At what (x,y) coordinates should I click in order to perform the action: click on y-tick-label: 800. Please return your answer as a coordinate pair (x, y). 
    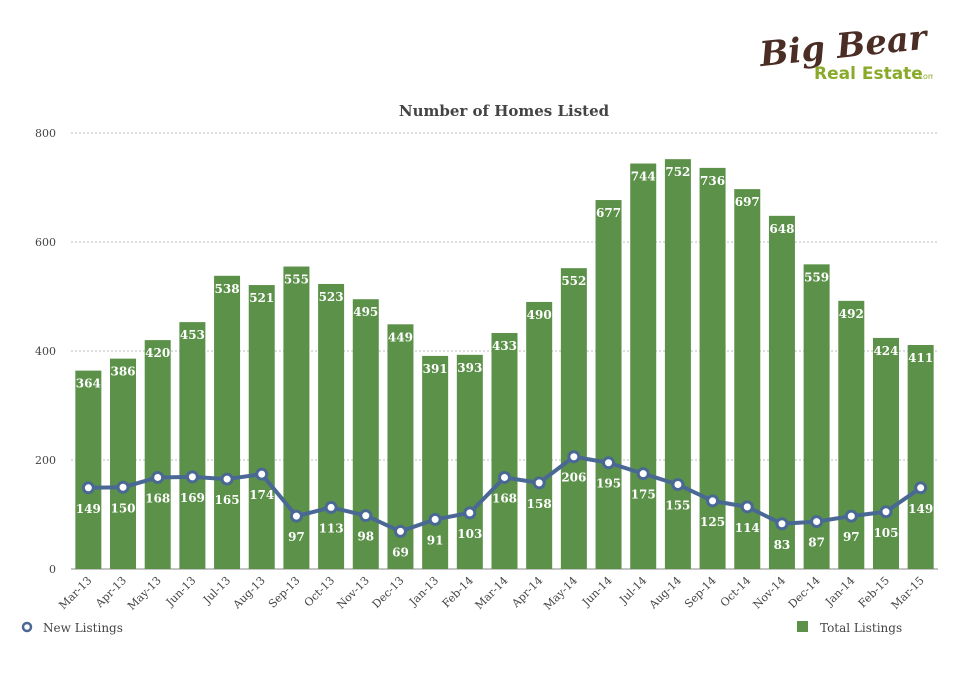
    Looking at the image, I should click on (45, 133).